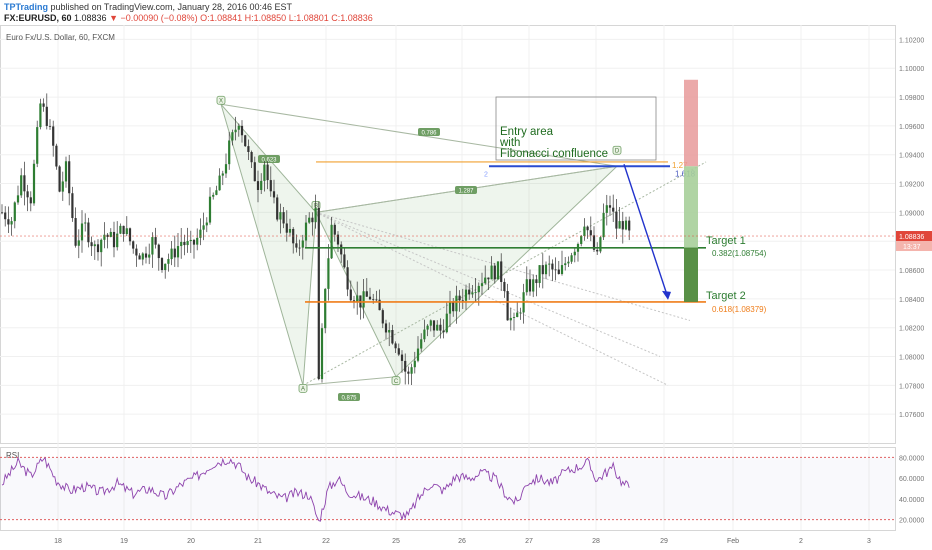 Image resolution: width=932 pixels, height=550 pixels. What do you see at coordinates (869, 541) in the screenshot?
I see `x-tick-label: 3` at bounding box center [869, 541].